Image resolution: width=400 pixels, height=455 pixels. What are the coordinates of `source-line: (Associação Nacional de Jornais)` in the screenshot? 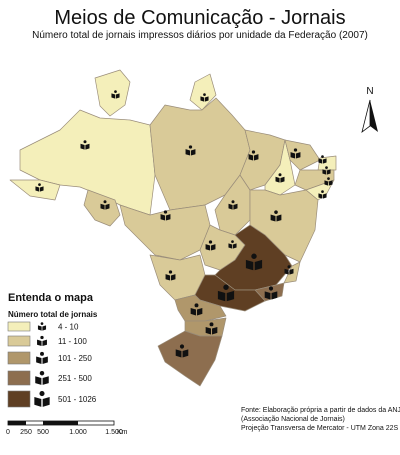 It's located at (293, 419).